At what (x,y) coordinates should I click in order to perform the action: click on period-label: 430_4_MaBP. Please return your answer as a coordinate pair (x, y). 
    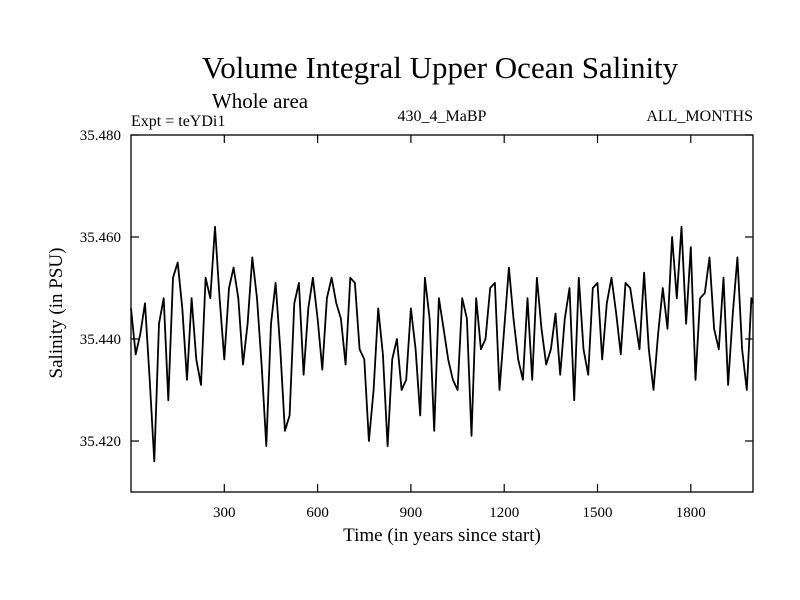
    Looking at the image, I should click on (442, 116).